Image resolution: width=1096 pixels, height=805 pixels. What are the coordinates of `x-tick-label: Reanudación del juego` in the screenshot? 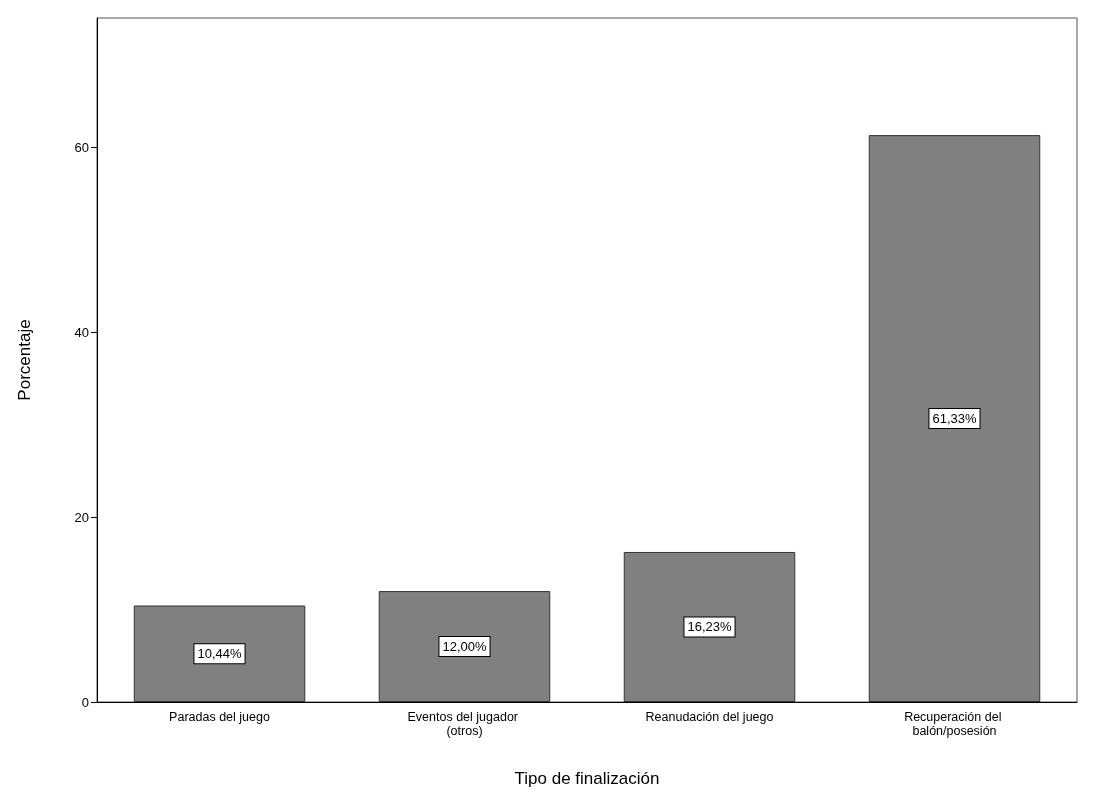 It's located at (709, 717).